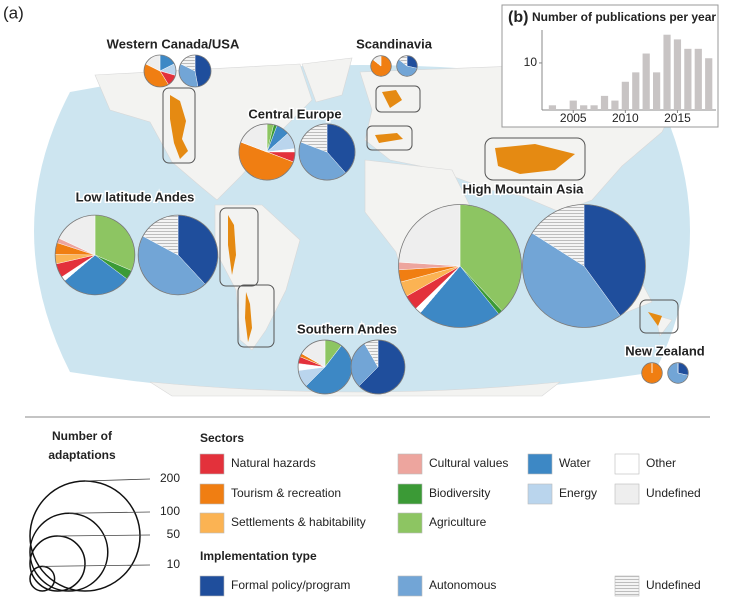  Describe the element at coordinates (173, 43) in the screenshot. I see `region-label: Western Canada/USA` at that location.